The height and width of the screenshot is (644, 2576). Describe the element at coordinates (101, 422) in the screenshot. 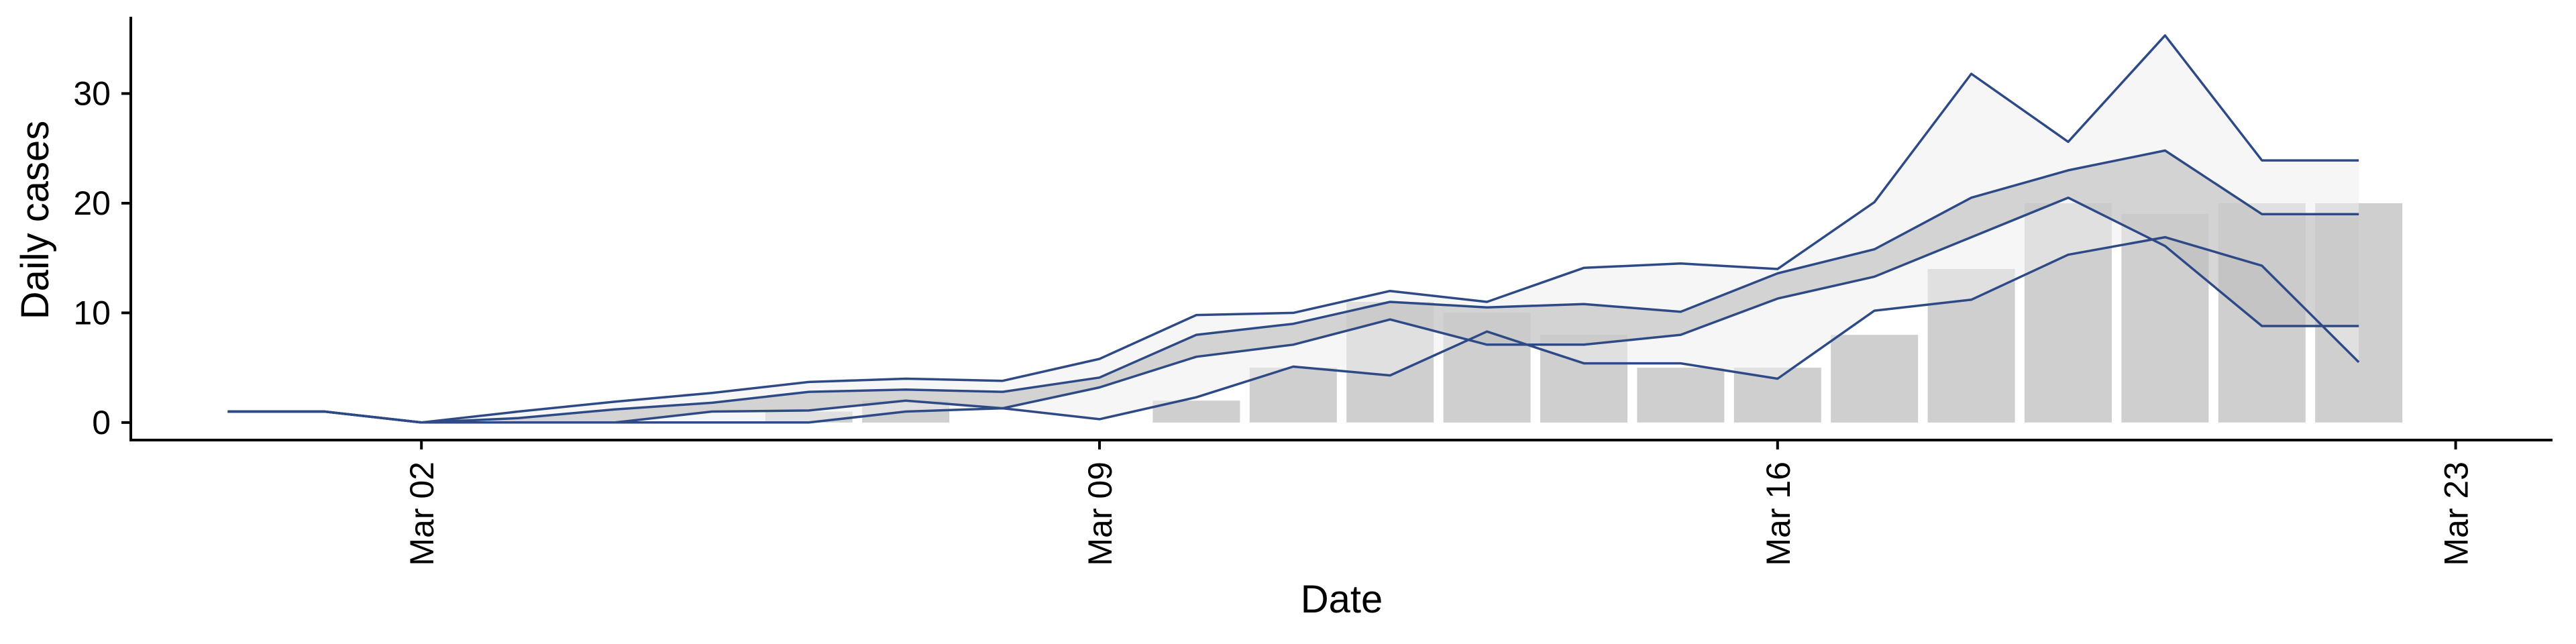

I see `y-tick-label: 0` at that location.